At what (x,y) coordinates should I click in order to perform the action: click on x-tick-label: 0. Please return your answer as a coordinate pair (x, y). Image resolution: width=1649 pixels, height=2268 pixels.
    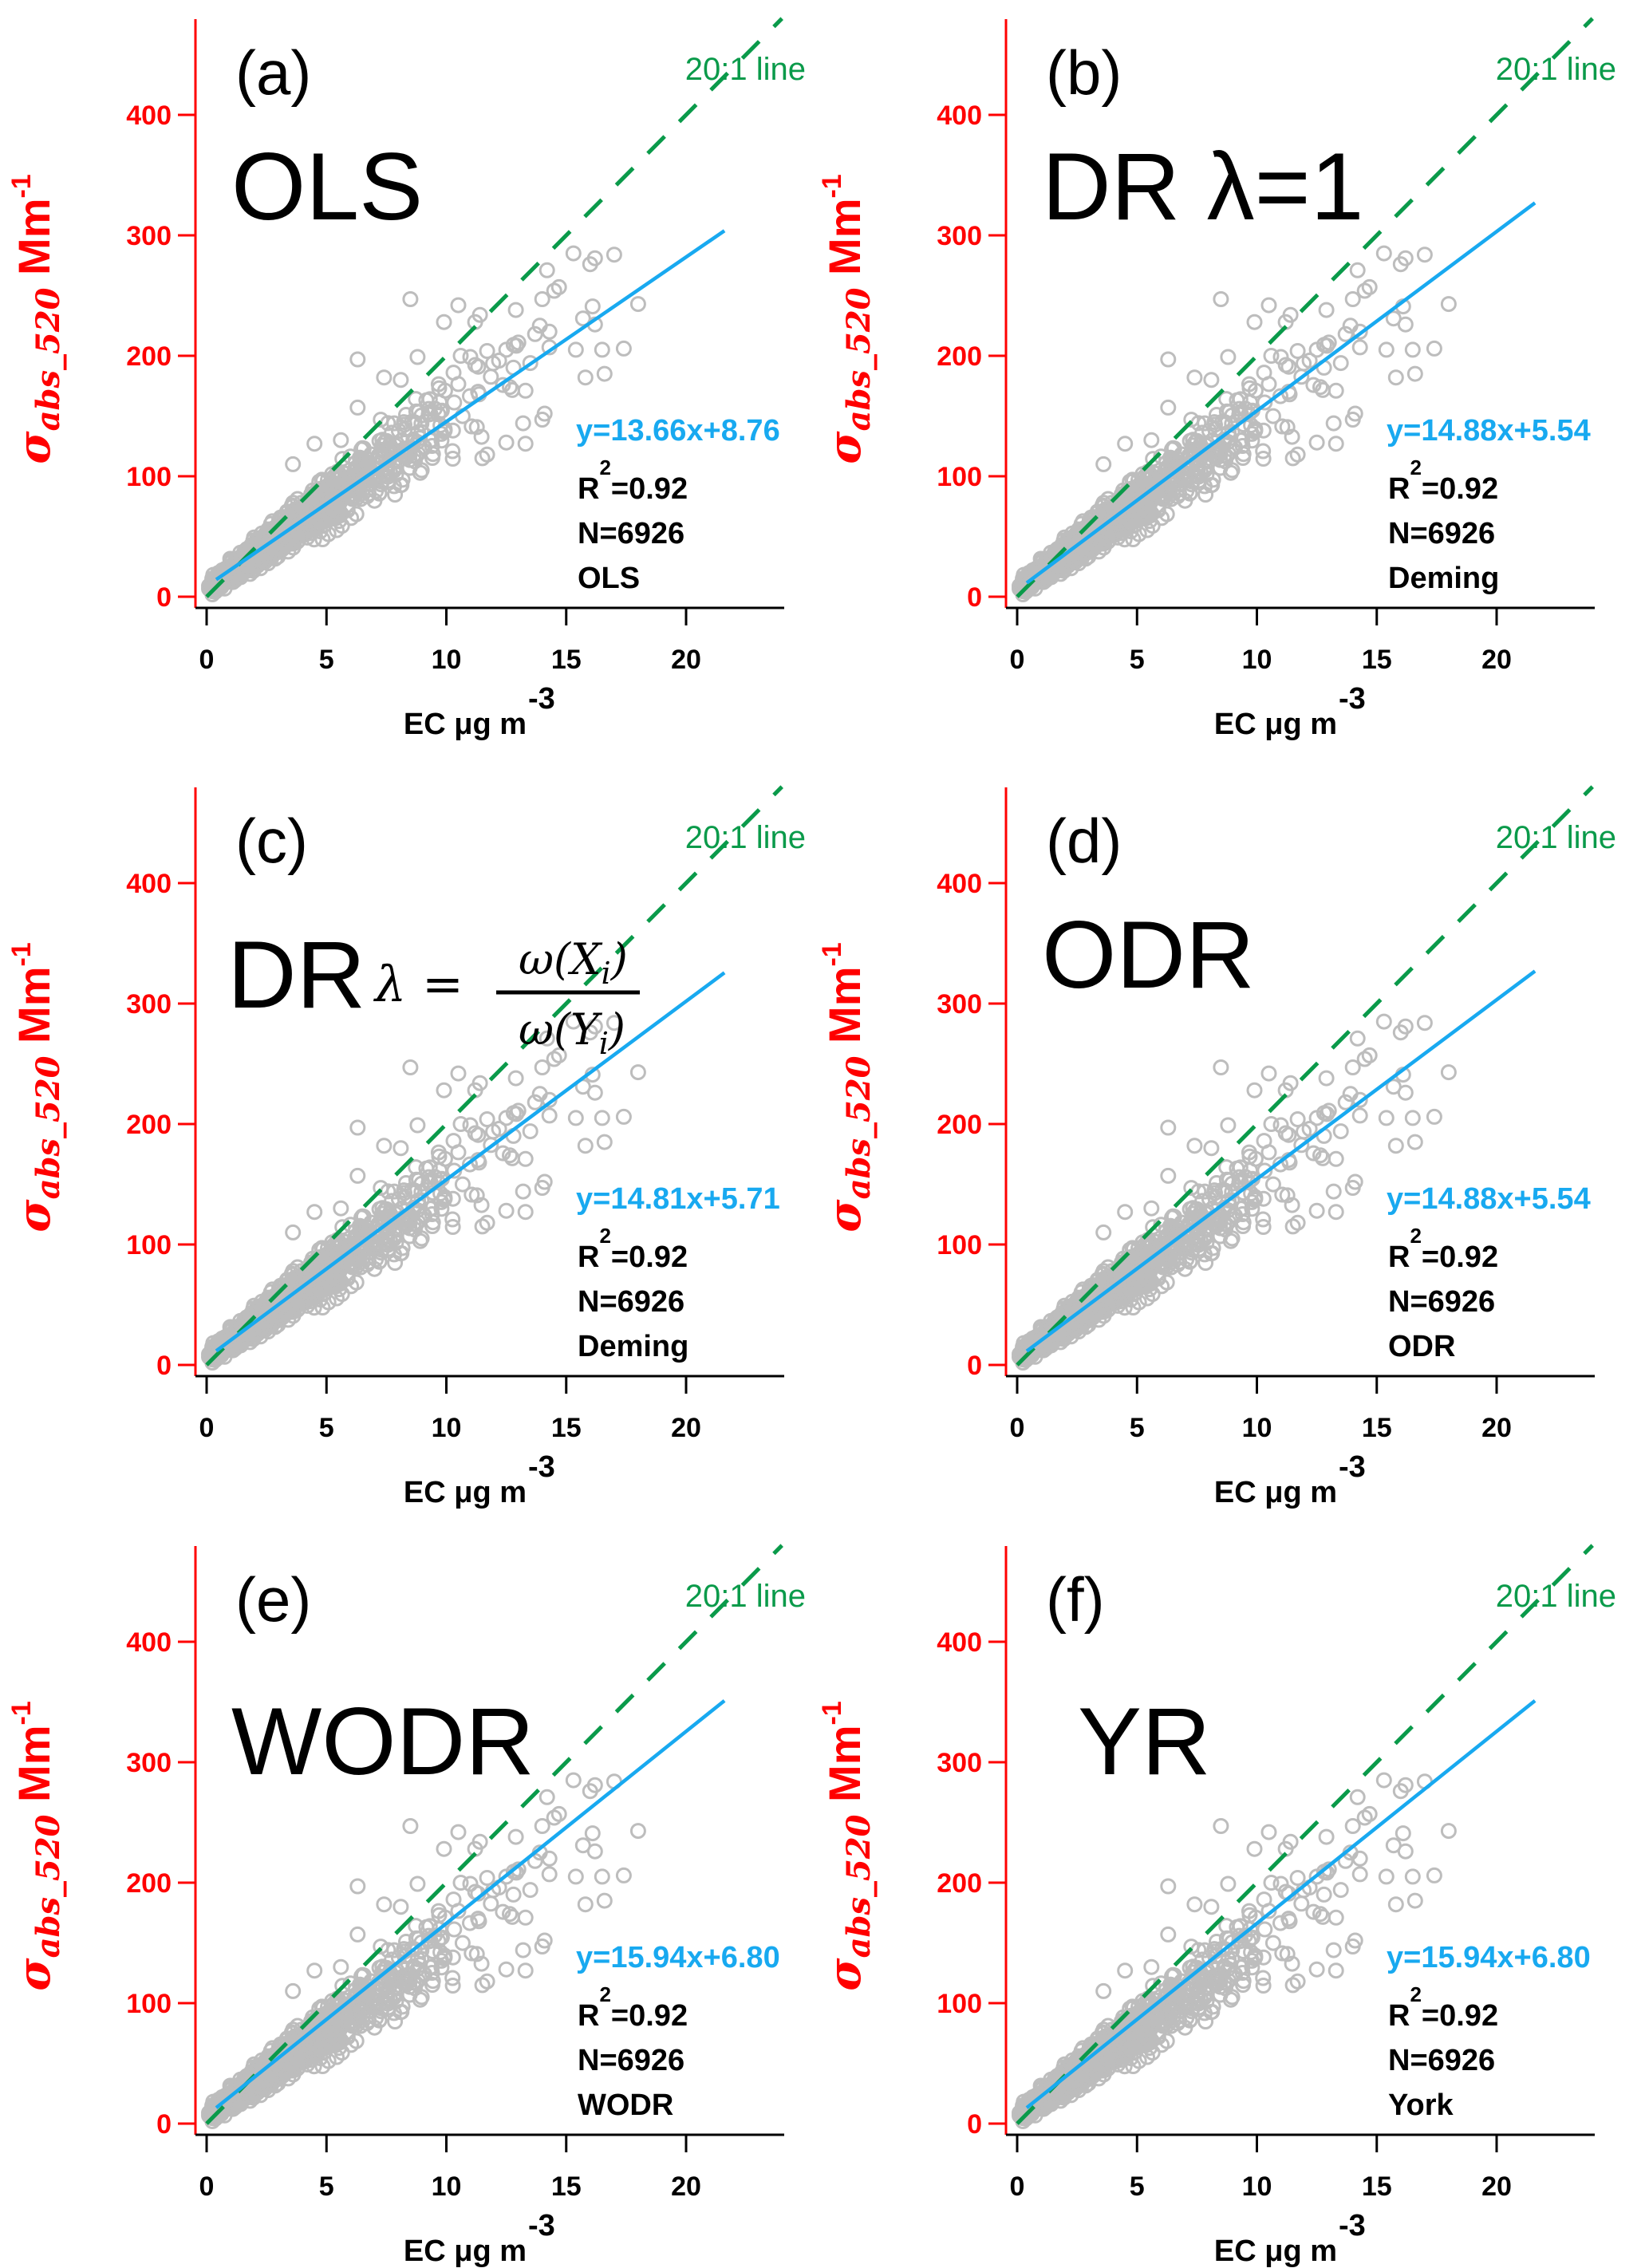
    Looking at the image, I should click on (1017, 660).